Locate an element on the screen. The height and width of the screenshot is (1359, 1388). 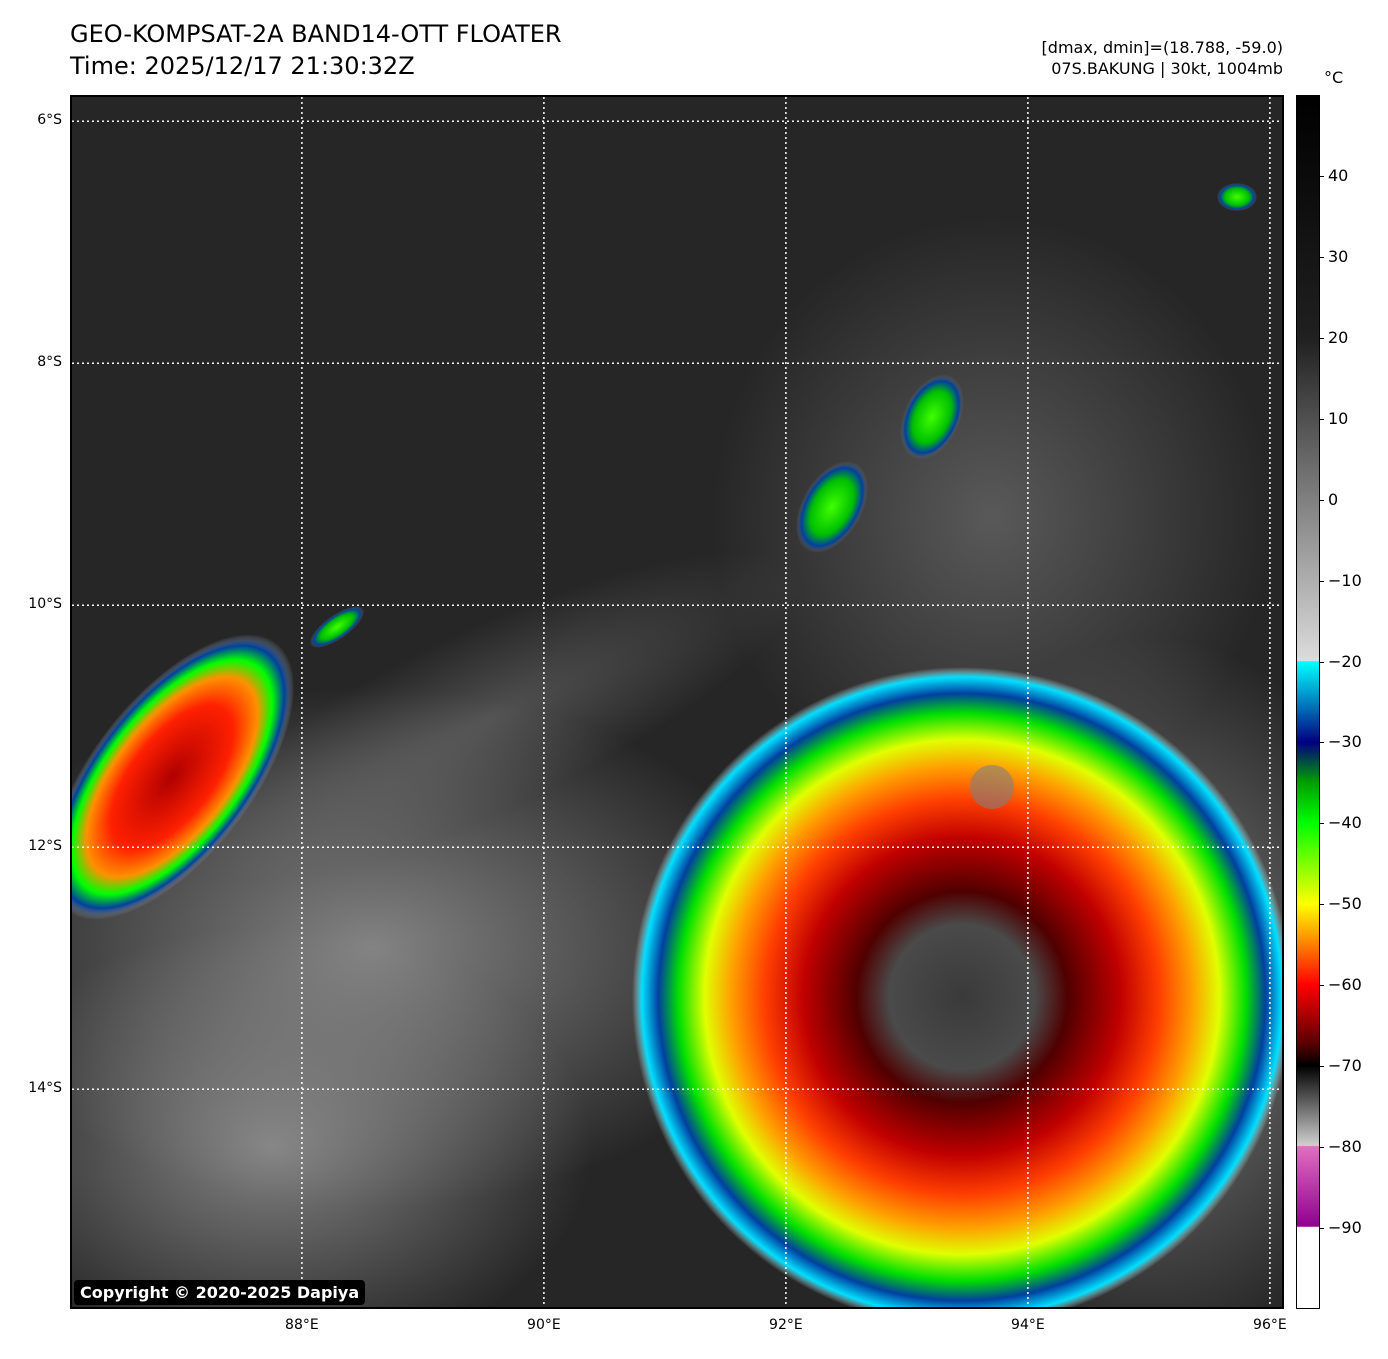
colorbar-tick-label: −40 is located at coordinates (1345, 823).